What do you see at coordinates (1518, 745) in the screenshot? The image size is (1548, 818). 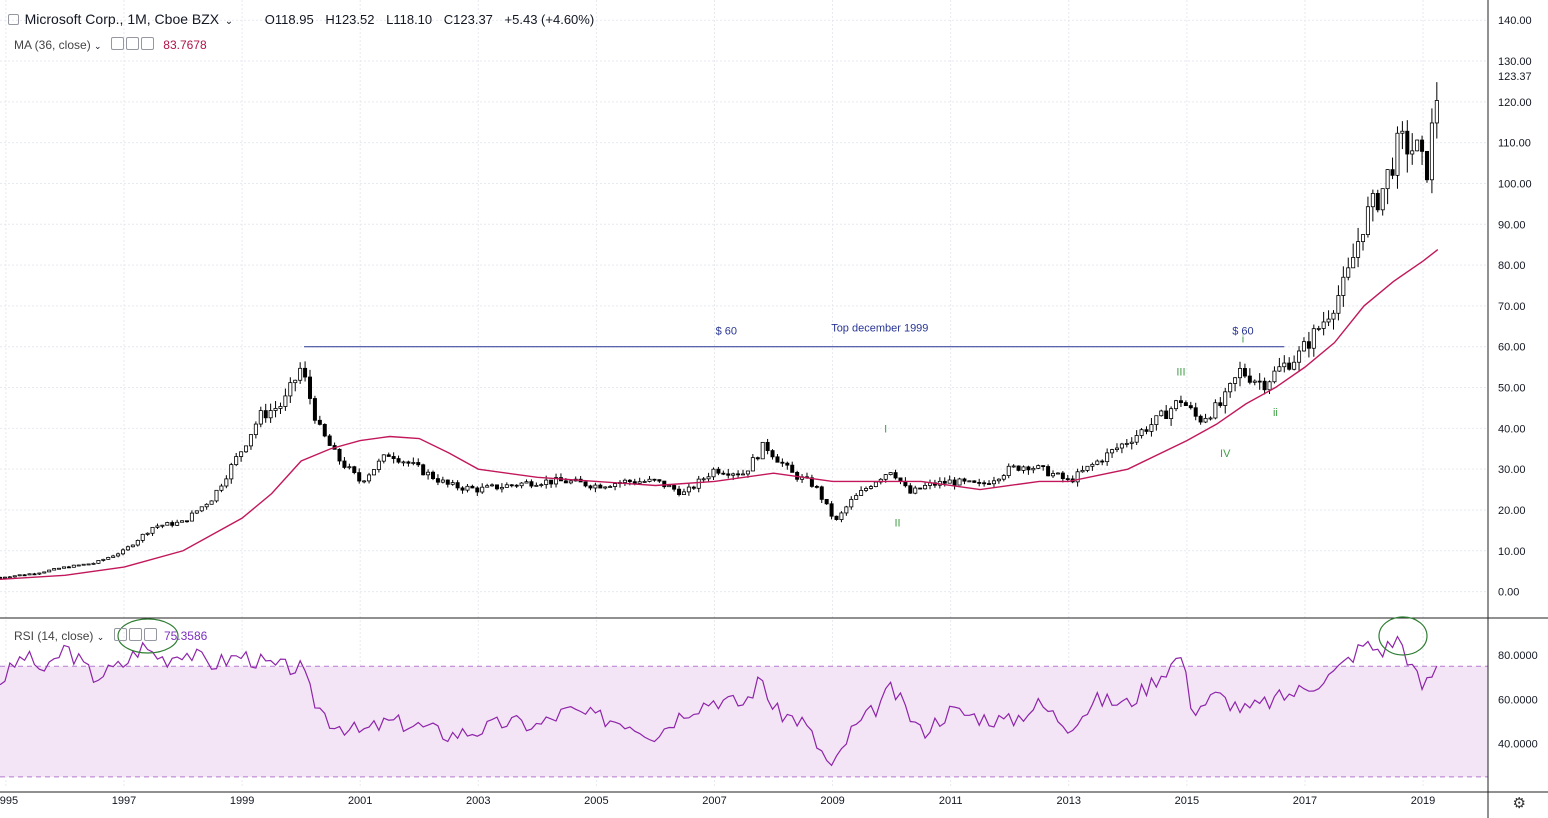 I see `rsi-tick-label: 40.0000` at bounding box center [1518, 745].